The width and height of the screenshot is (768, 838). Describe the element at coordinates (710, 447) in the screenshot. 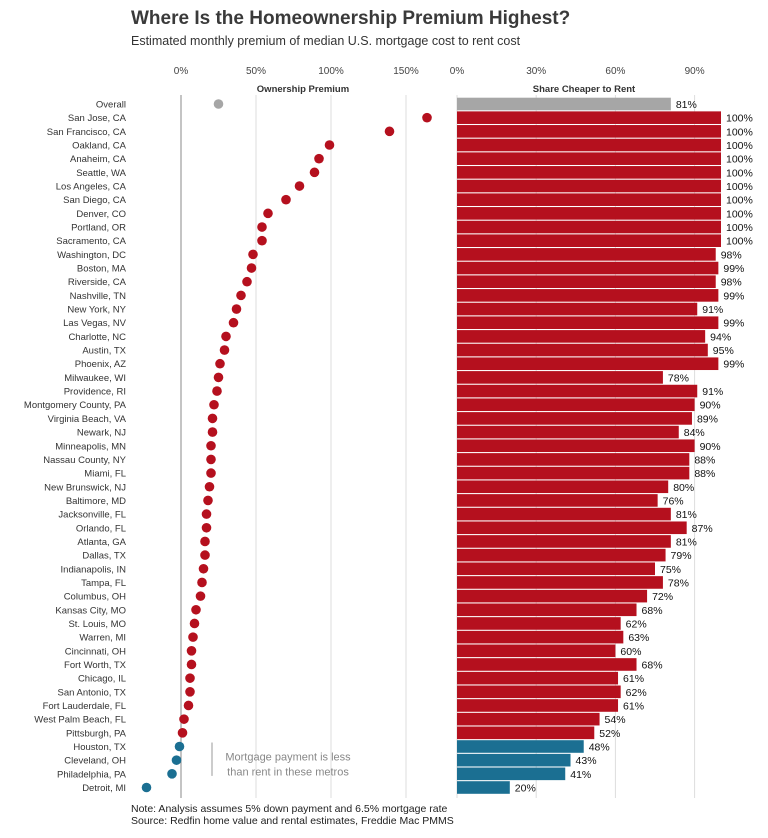

I see `bar-value-label: 90%` at that location.